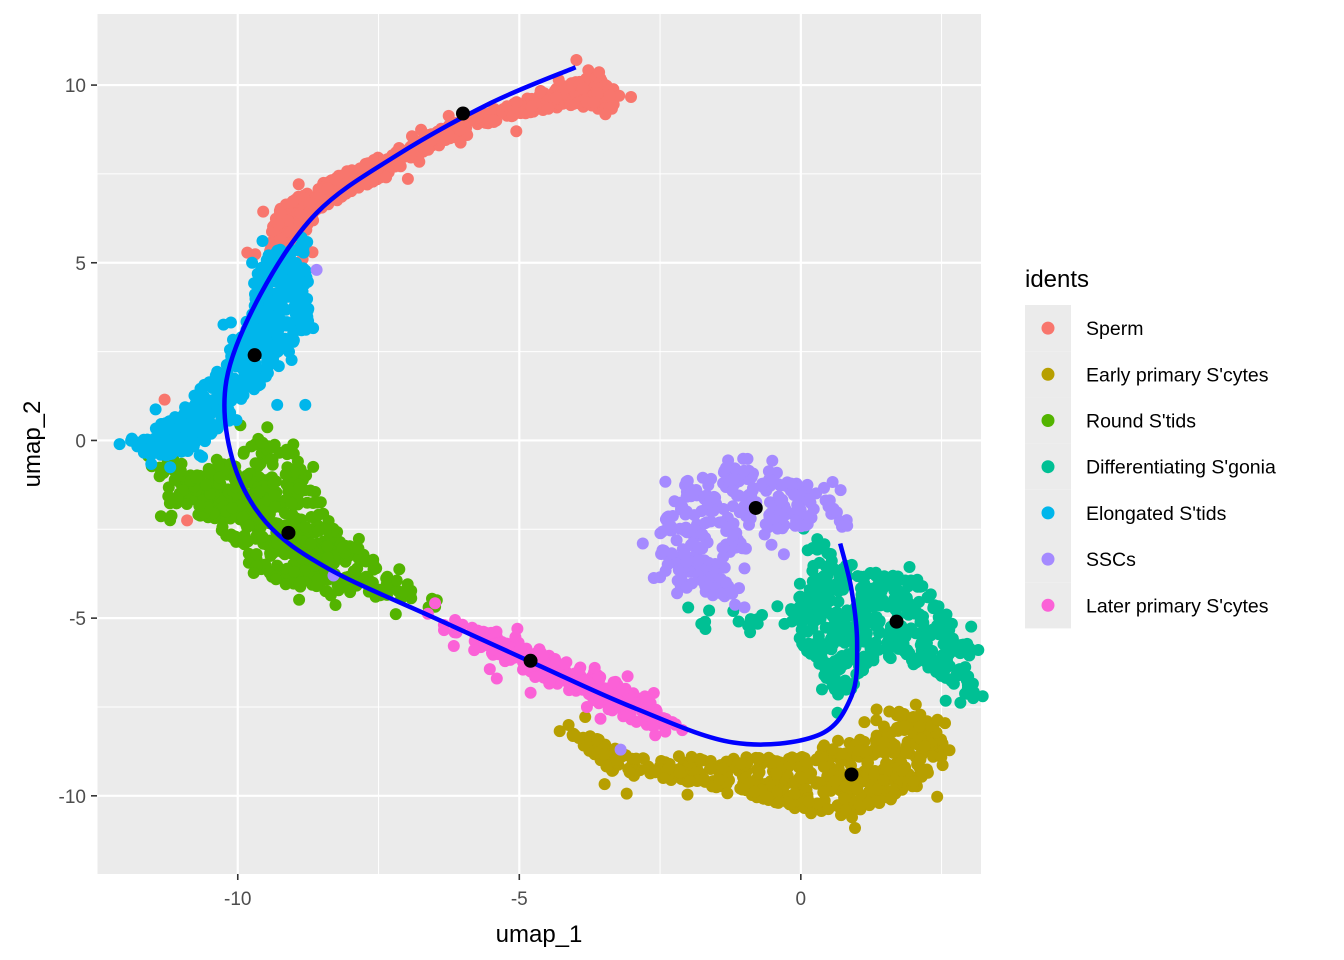 This screenshot has height=960, width=1344. I want to click on legend-title: idents, so click(1057, 279).